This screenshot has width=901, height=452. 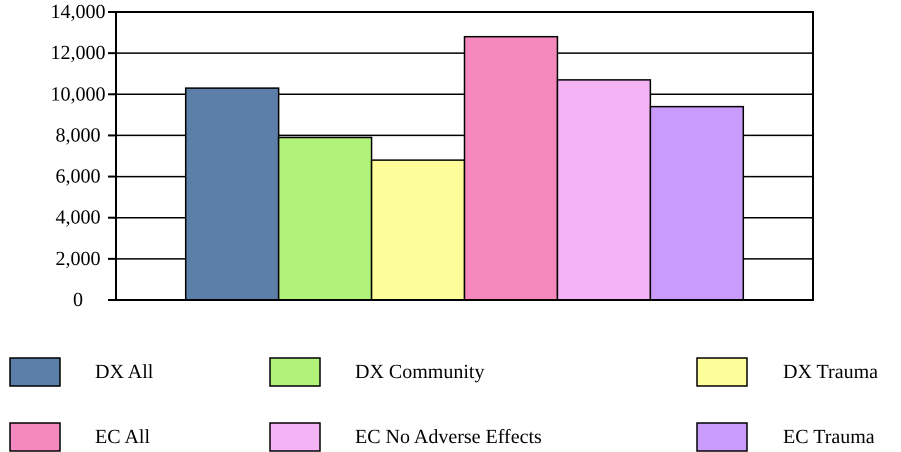 What do you see at coordinates (78, 217) in the screenshot?
I see `y-tick-label: 4,000` at bounding box center [78, 217].